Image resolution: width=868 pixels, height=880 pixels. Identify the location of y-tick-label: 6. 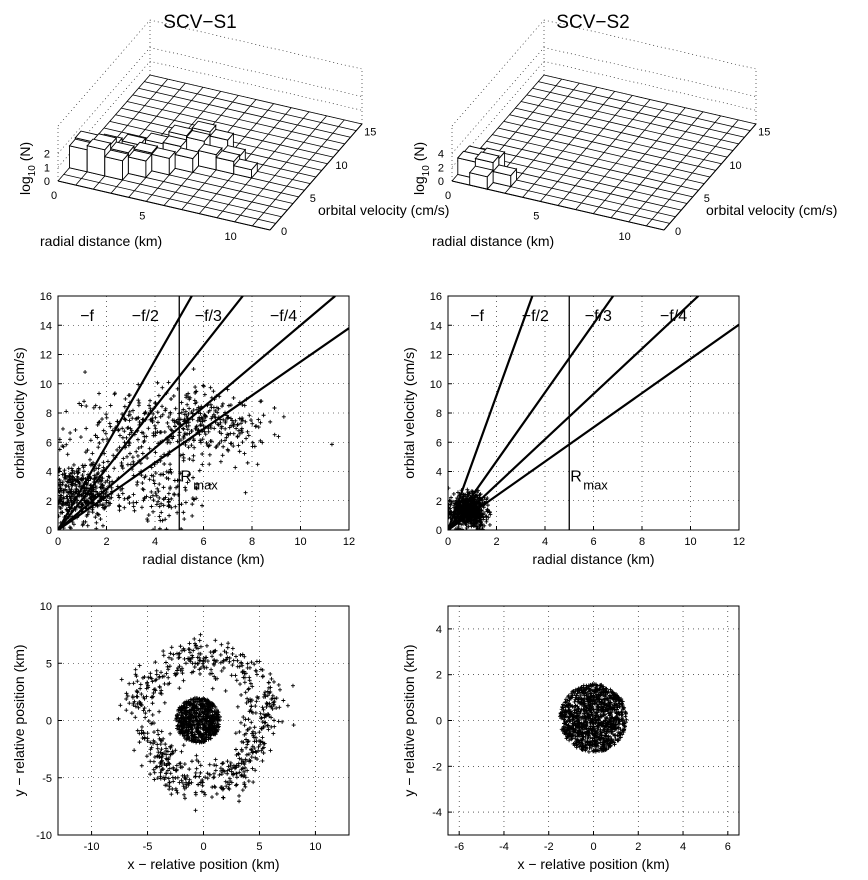
(439, 443).